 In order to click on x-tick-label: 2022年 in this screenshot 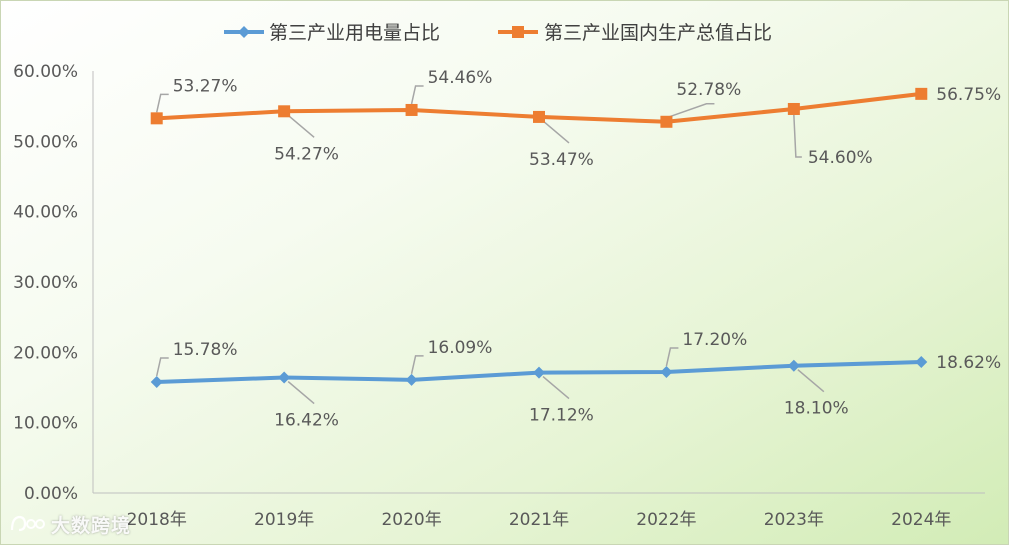, I will do `click(666, 520)`.